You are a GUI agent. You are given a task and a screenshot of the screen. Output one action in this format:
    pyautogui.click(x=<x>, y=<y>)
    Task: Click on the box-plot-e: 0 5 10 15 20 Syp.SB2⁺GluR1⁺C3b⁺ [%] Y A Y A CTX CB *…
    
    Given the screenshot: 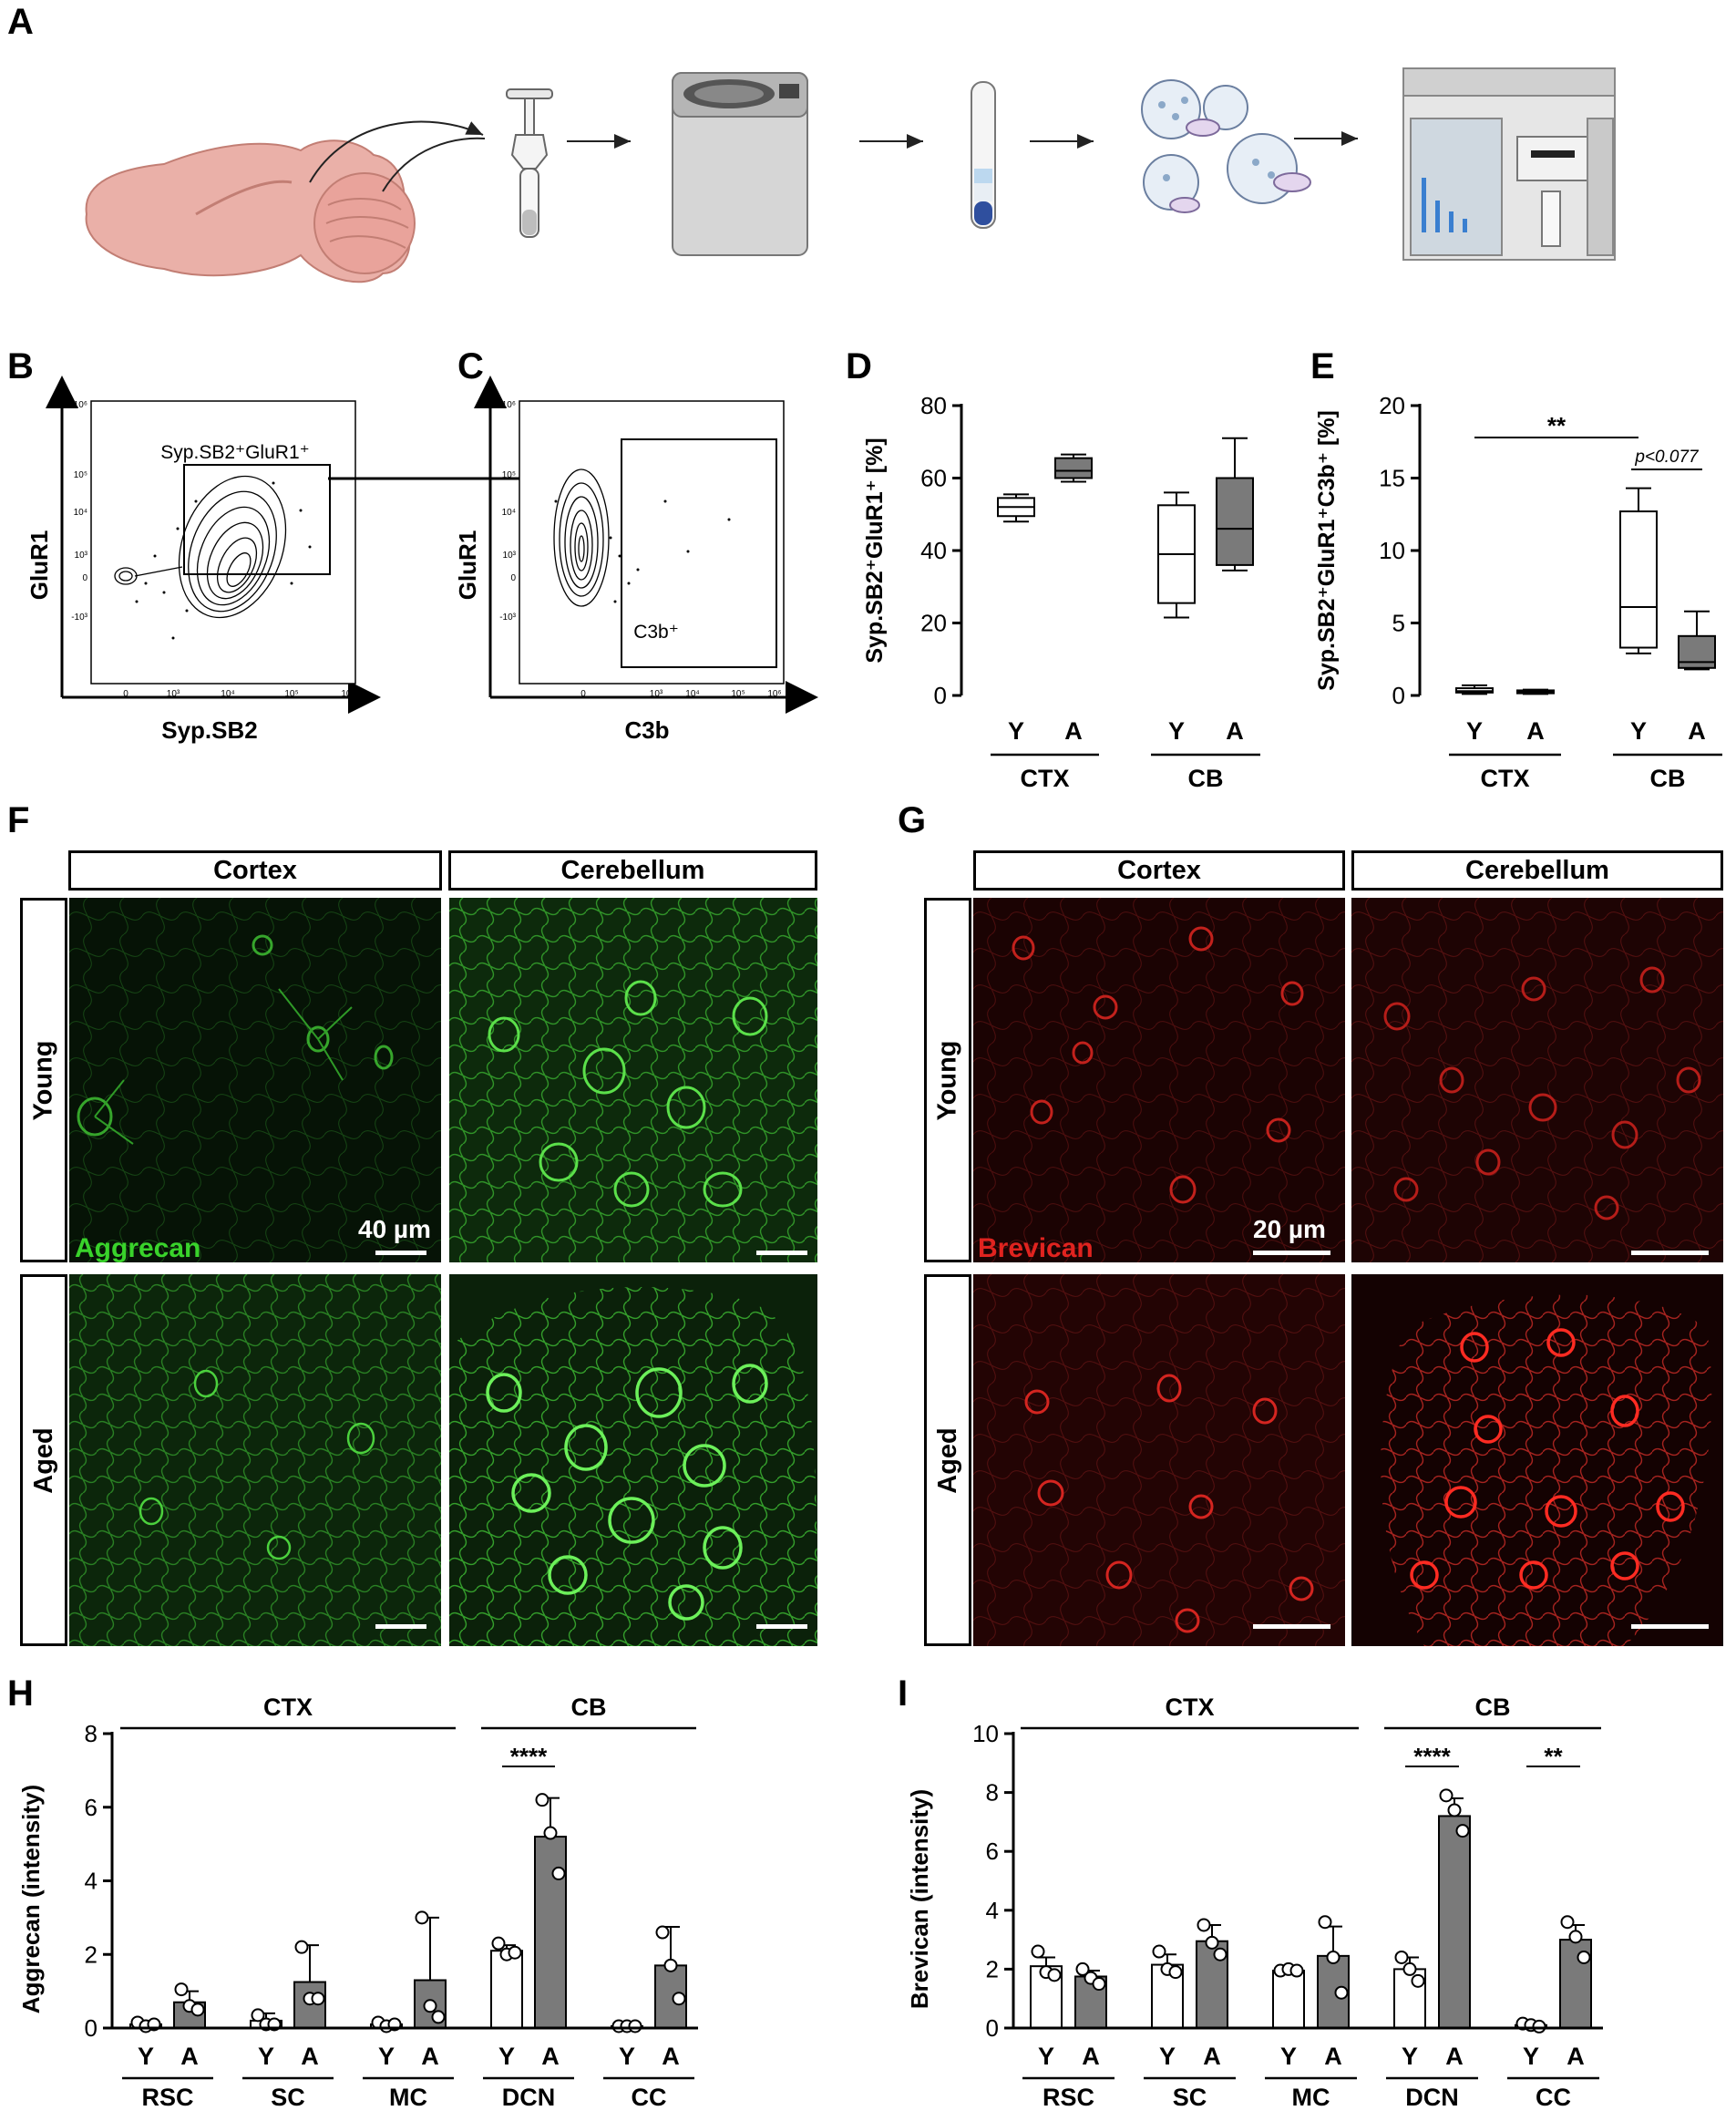 What is the action you would take?
    pyautogui.click(x=1518, y=592)
    